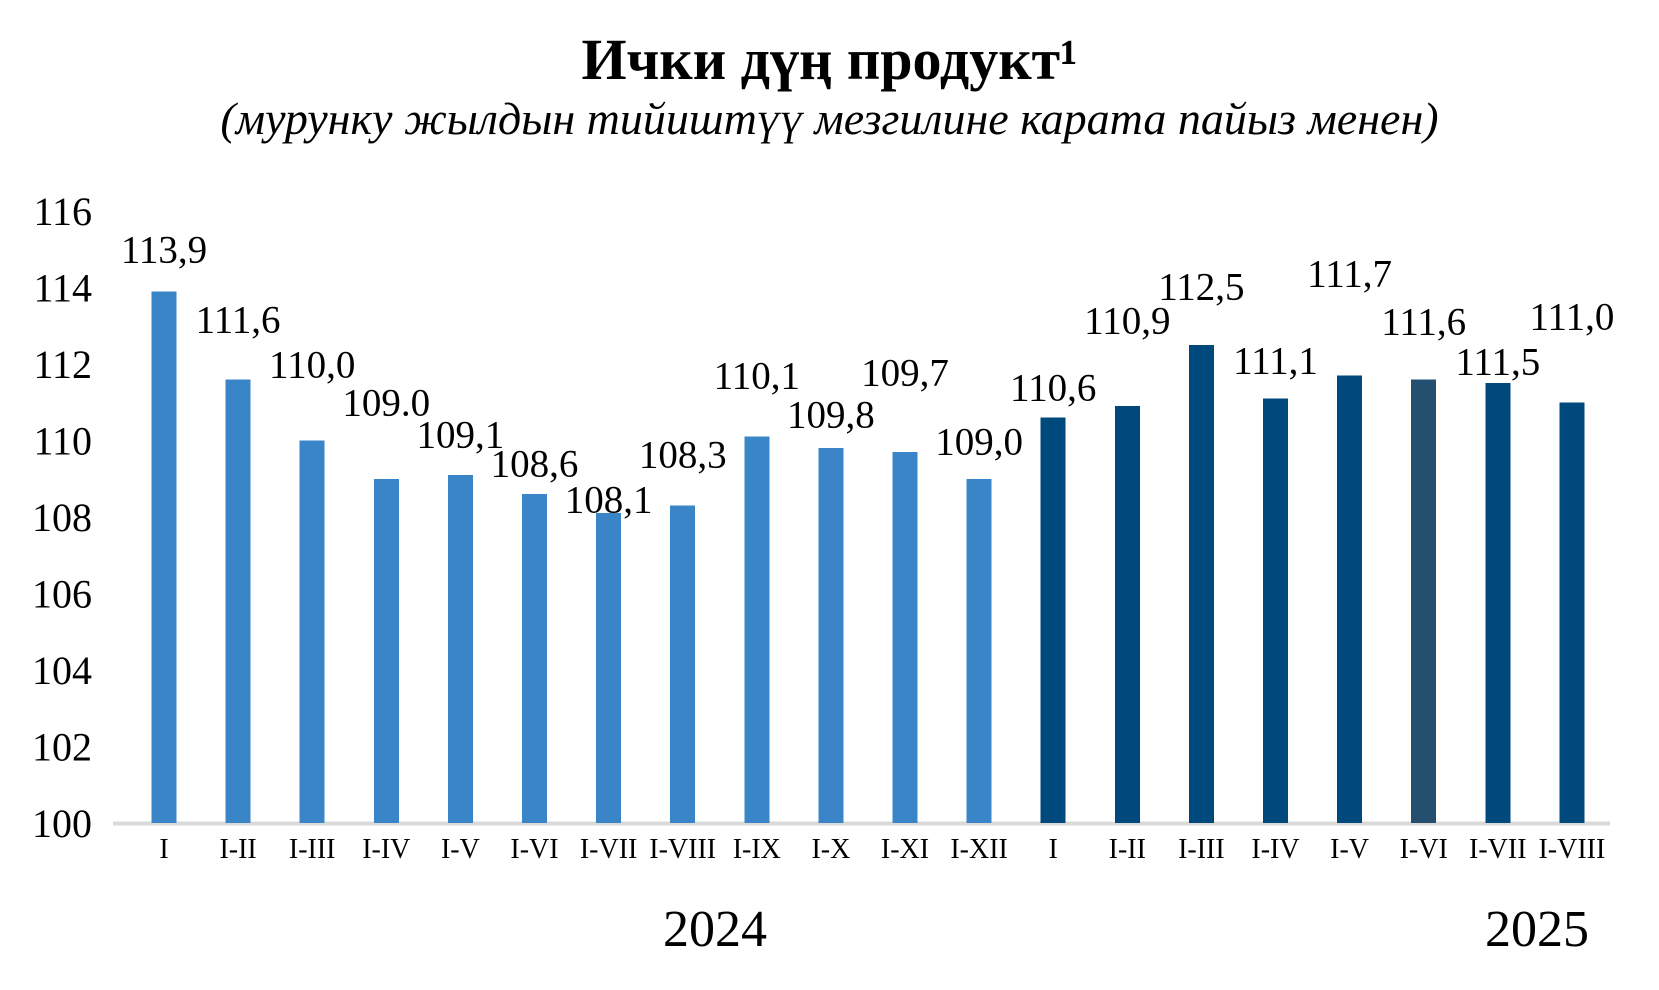  I want to click on y-axis-tick-label: 110, so click(62, 441).